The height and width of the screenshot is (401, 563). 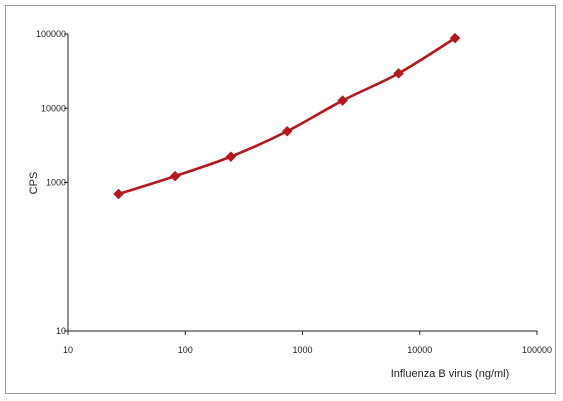 I want to click on y-tick-label: 10, so click(x=61, y=331).